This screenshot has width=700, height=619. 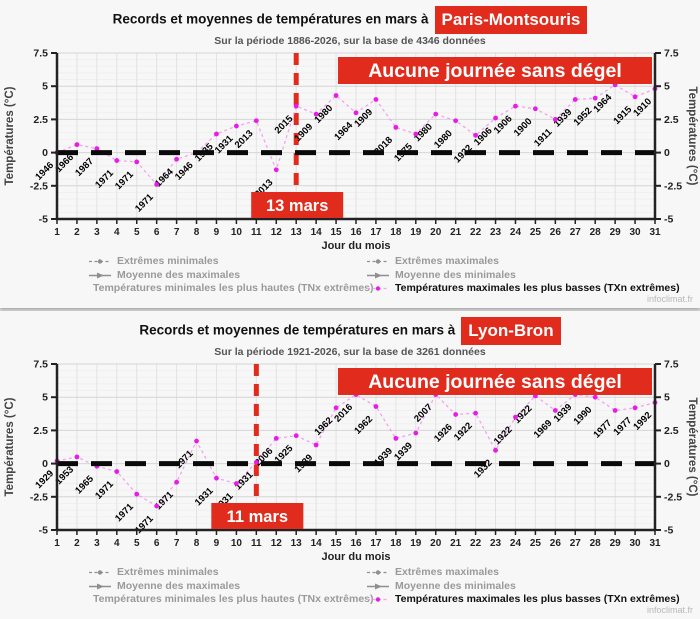 What do you see at coordinates (157, 232) in the screenshot?
I see `x-tick-label: 6` at bounding box center [157, 232].